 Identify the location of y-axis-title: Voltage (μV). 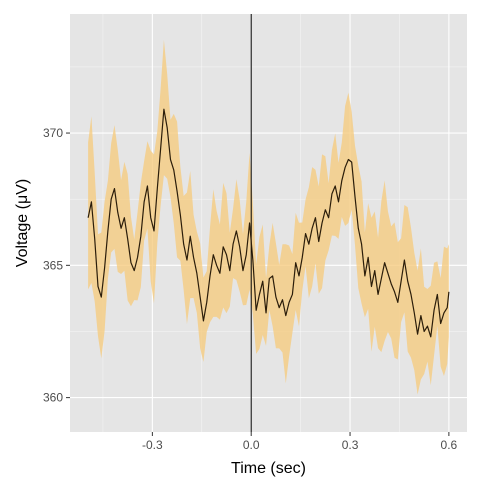
(22, 223).